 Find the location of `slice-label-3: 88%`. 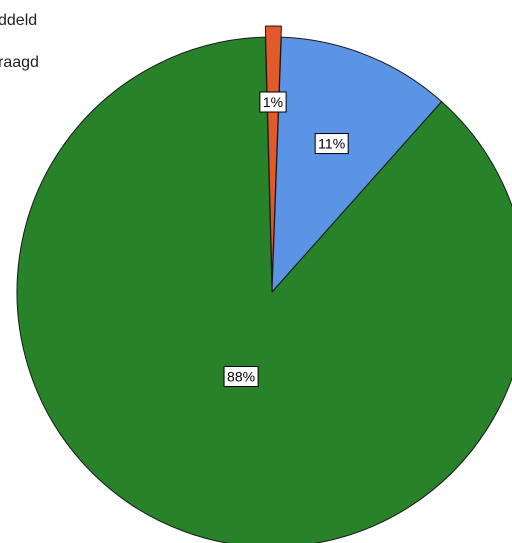

slice-label-3: 88% is located at coordinates (241, 377).